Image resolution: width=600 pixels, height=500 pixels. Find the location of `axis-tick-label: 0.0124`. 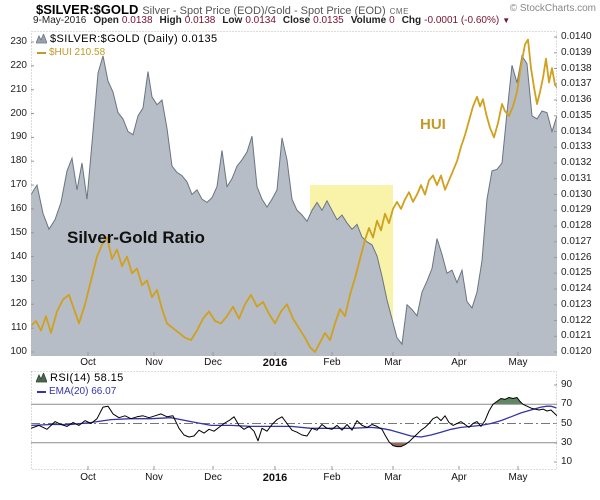

axis-tick-label: 0.0124 is located at coordinates (576, 288).